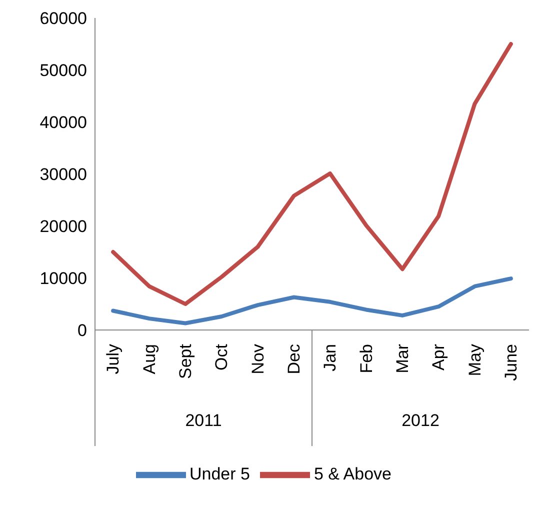 This screenshot has width=537, height=508. I want to click on x-tick-label: Oct, so click(222, 357).